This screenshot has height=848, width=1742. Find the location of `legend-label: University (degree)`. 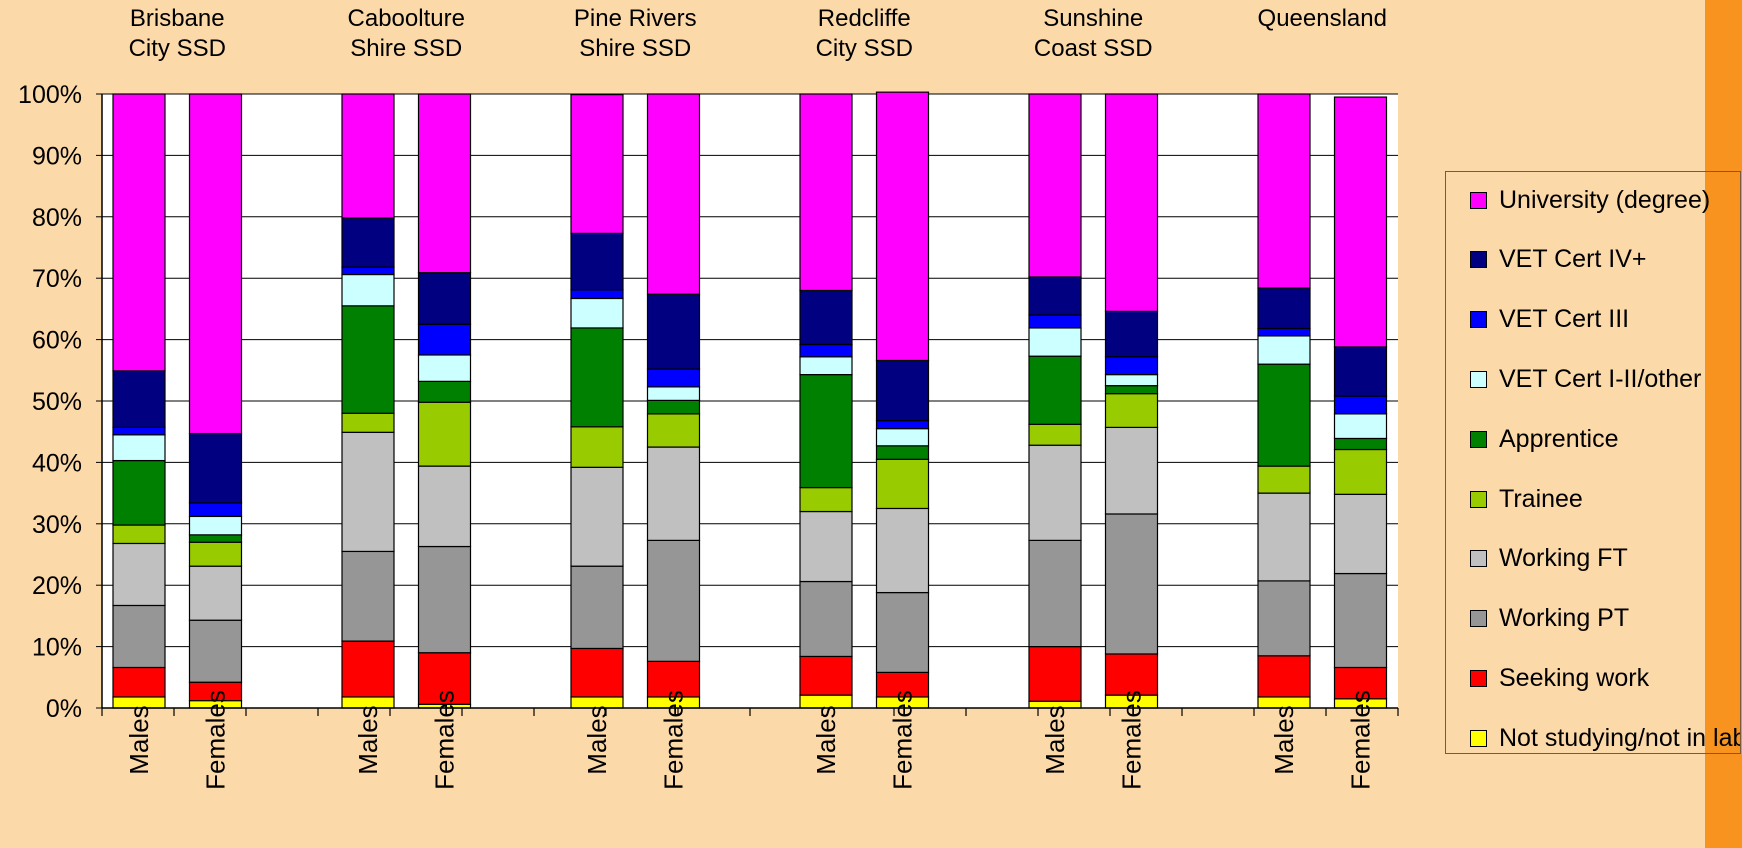

legend-label: University (degree) is located at coordinates (1605, 199).